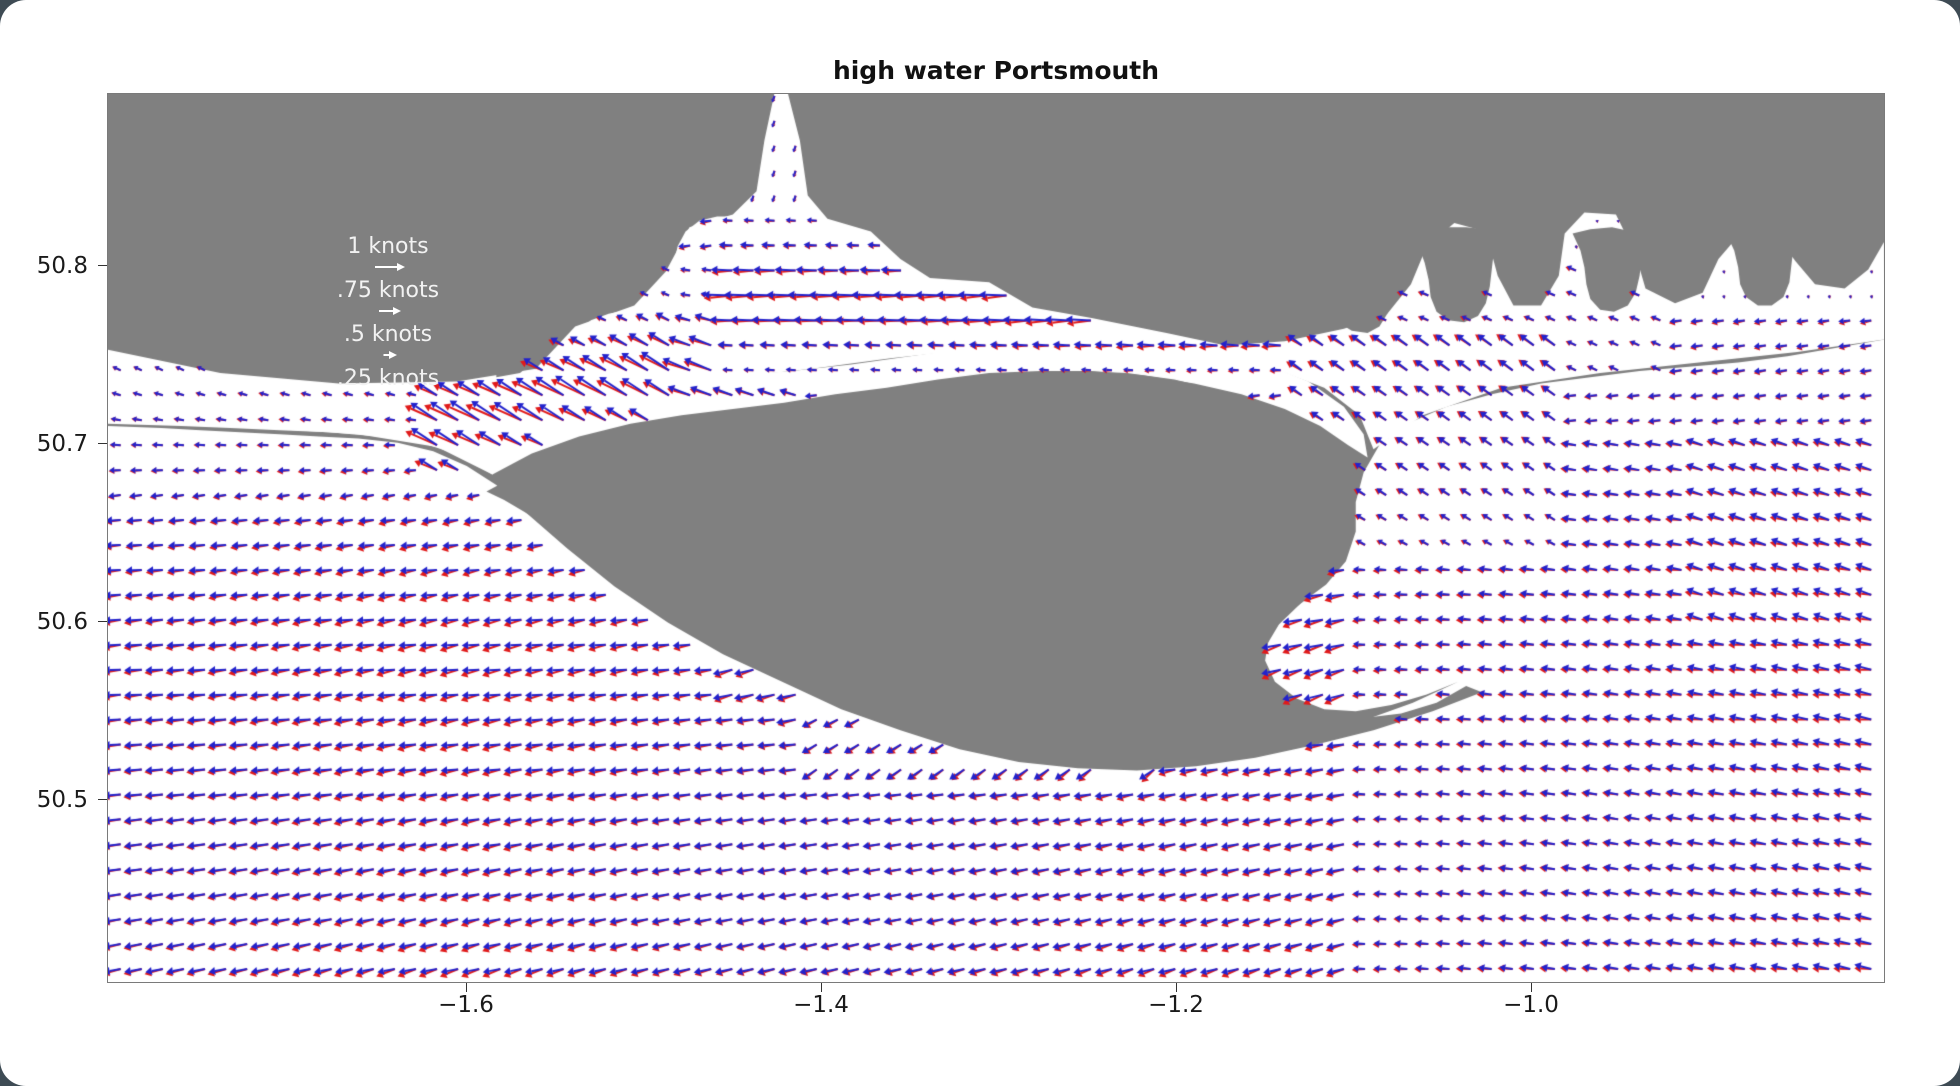 This screenshot has width=1960, height=1086. What do you see at coordinates (388, 290) in the screenshot?
I see `legend-label: .75 knots` at bounding box center [388, 290].